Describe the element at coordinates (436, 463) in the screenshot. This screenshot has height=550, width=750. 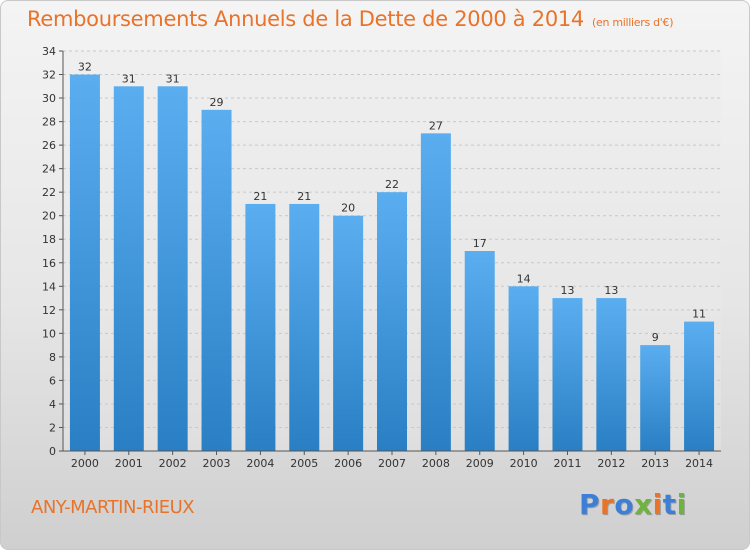
I see `x-tick-label: 2008` at that location.